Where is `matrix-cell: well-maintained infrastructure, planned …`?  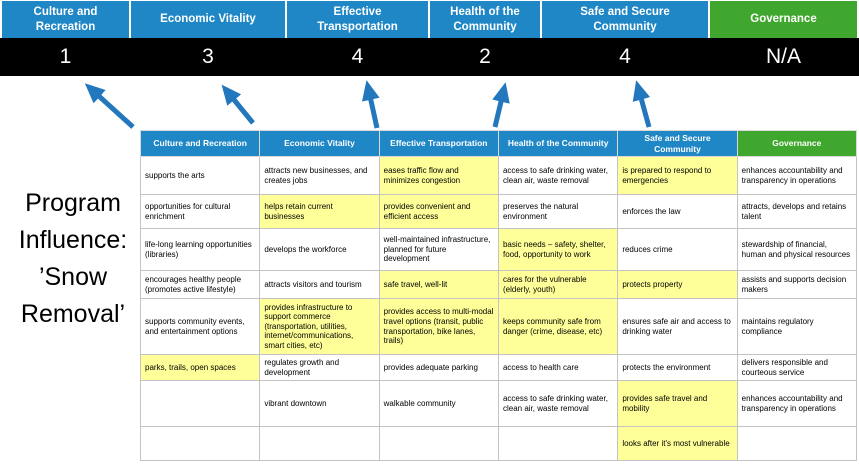
matrix-cell: well-maintained infrastructure, planned … is located at coordinates (438, 249).